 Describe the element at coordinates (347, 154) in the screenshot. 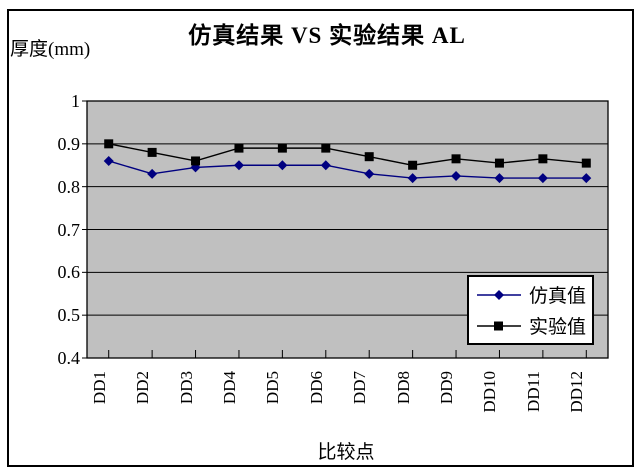

I see `series-line-experiment` at that location.